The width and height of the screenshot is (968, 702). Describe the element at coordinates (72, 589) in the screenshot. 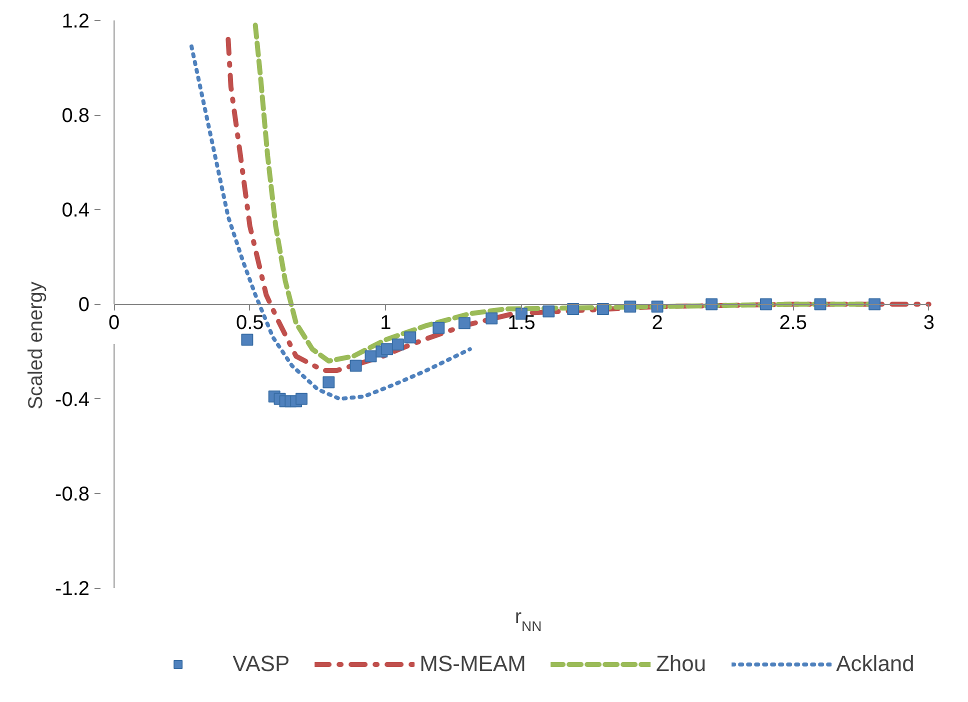

I see `y-tick-label: -1.2` at that location.